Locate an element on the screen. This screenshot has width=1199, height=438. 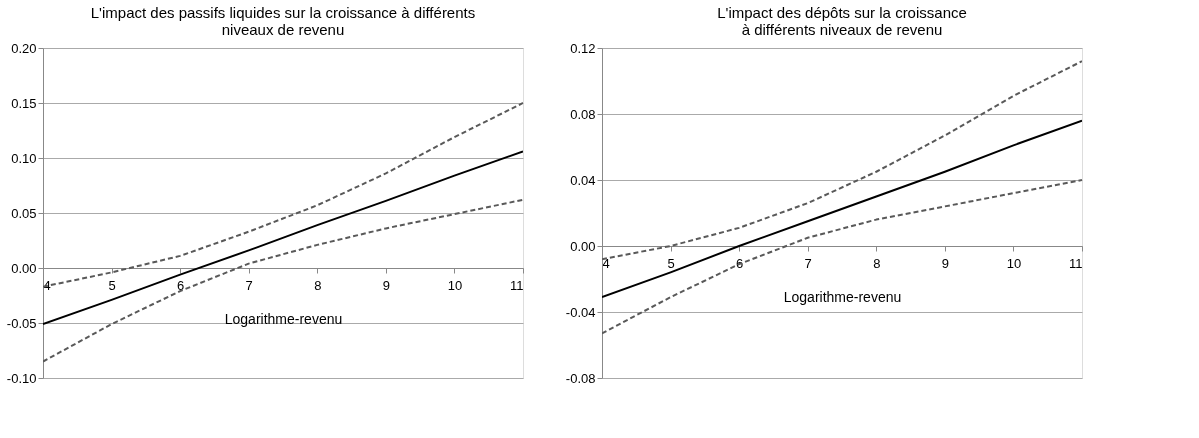
text: niveaux de revenu is located at coordinates (283, 29).